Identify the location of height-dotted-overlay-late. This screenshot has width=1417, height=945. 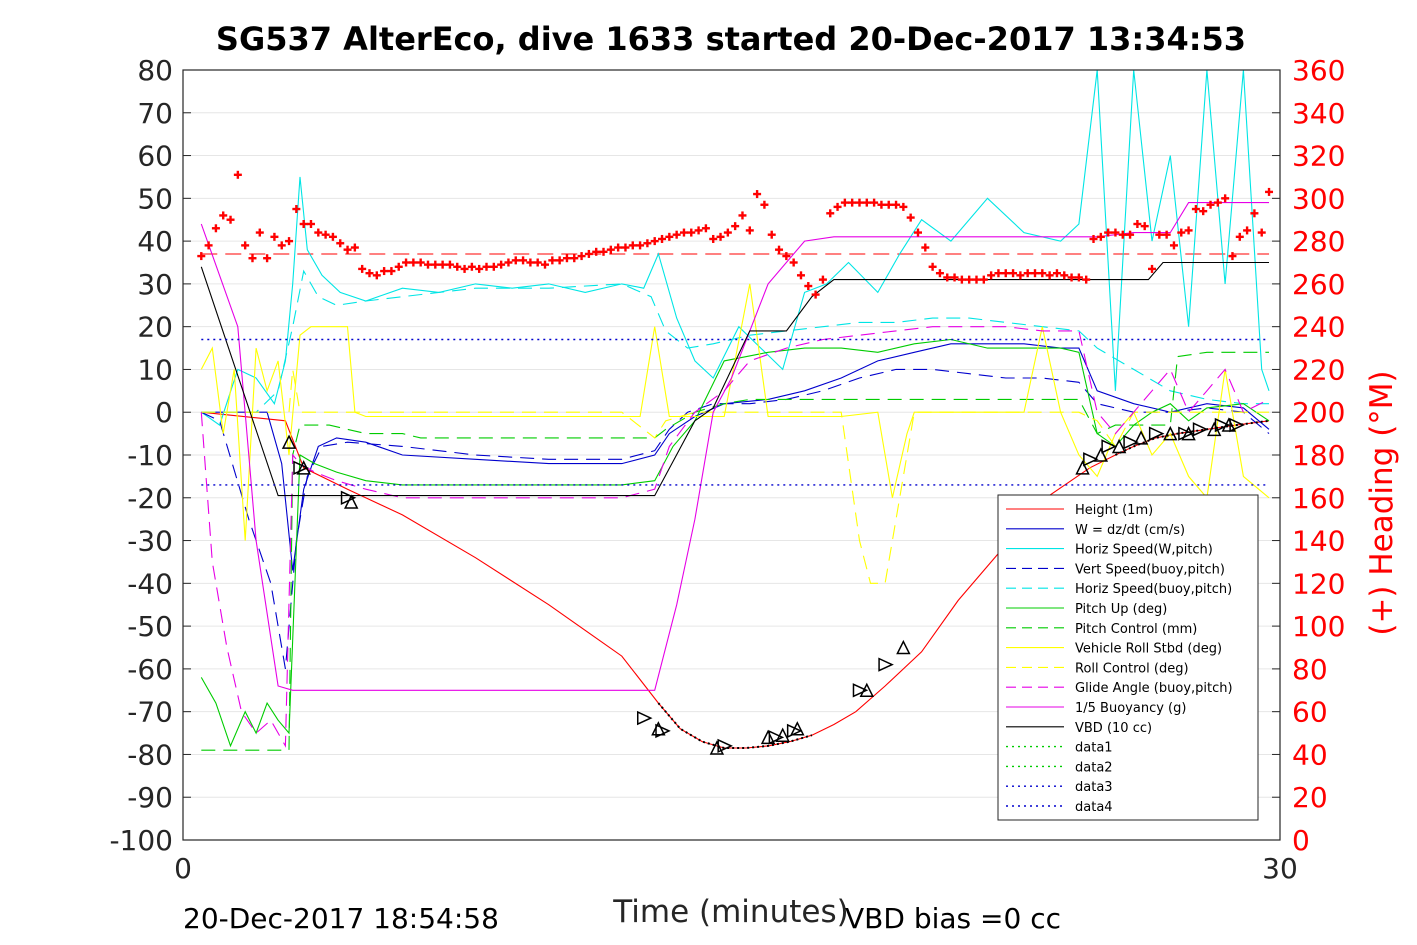
(1192, 437).